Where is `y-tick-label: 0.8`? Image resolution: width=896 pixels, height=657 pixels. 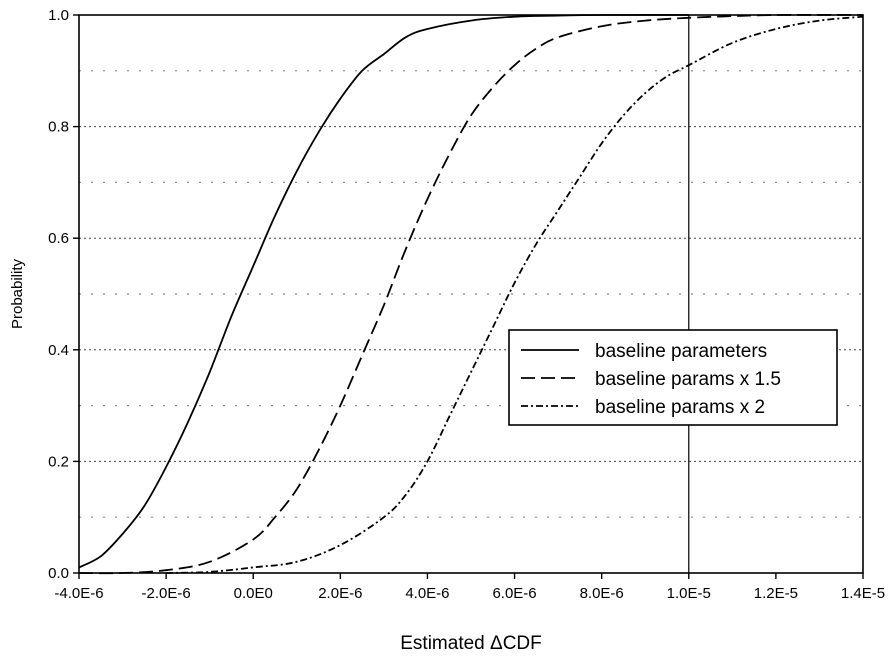 y-tick-label: 0.8 is located at coordinates (58, 127).